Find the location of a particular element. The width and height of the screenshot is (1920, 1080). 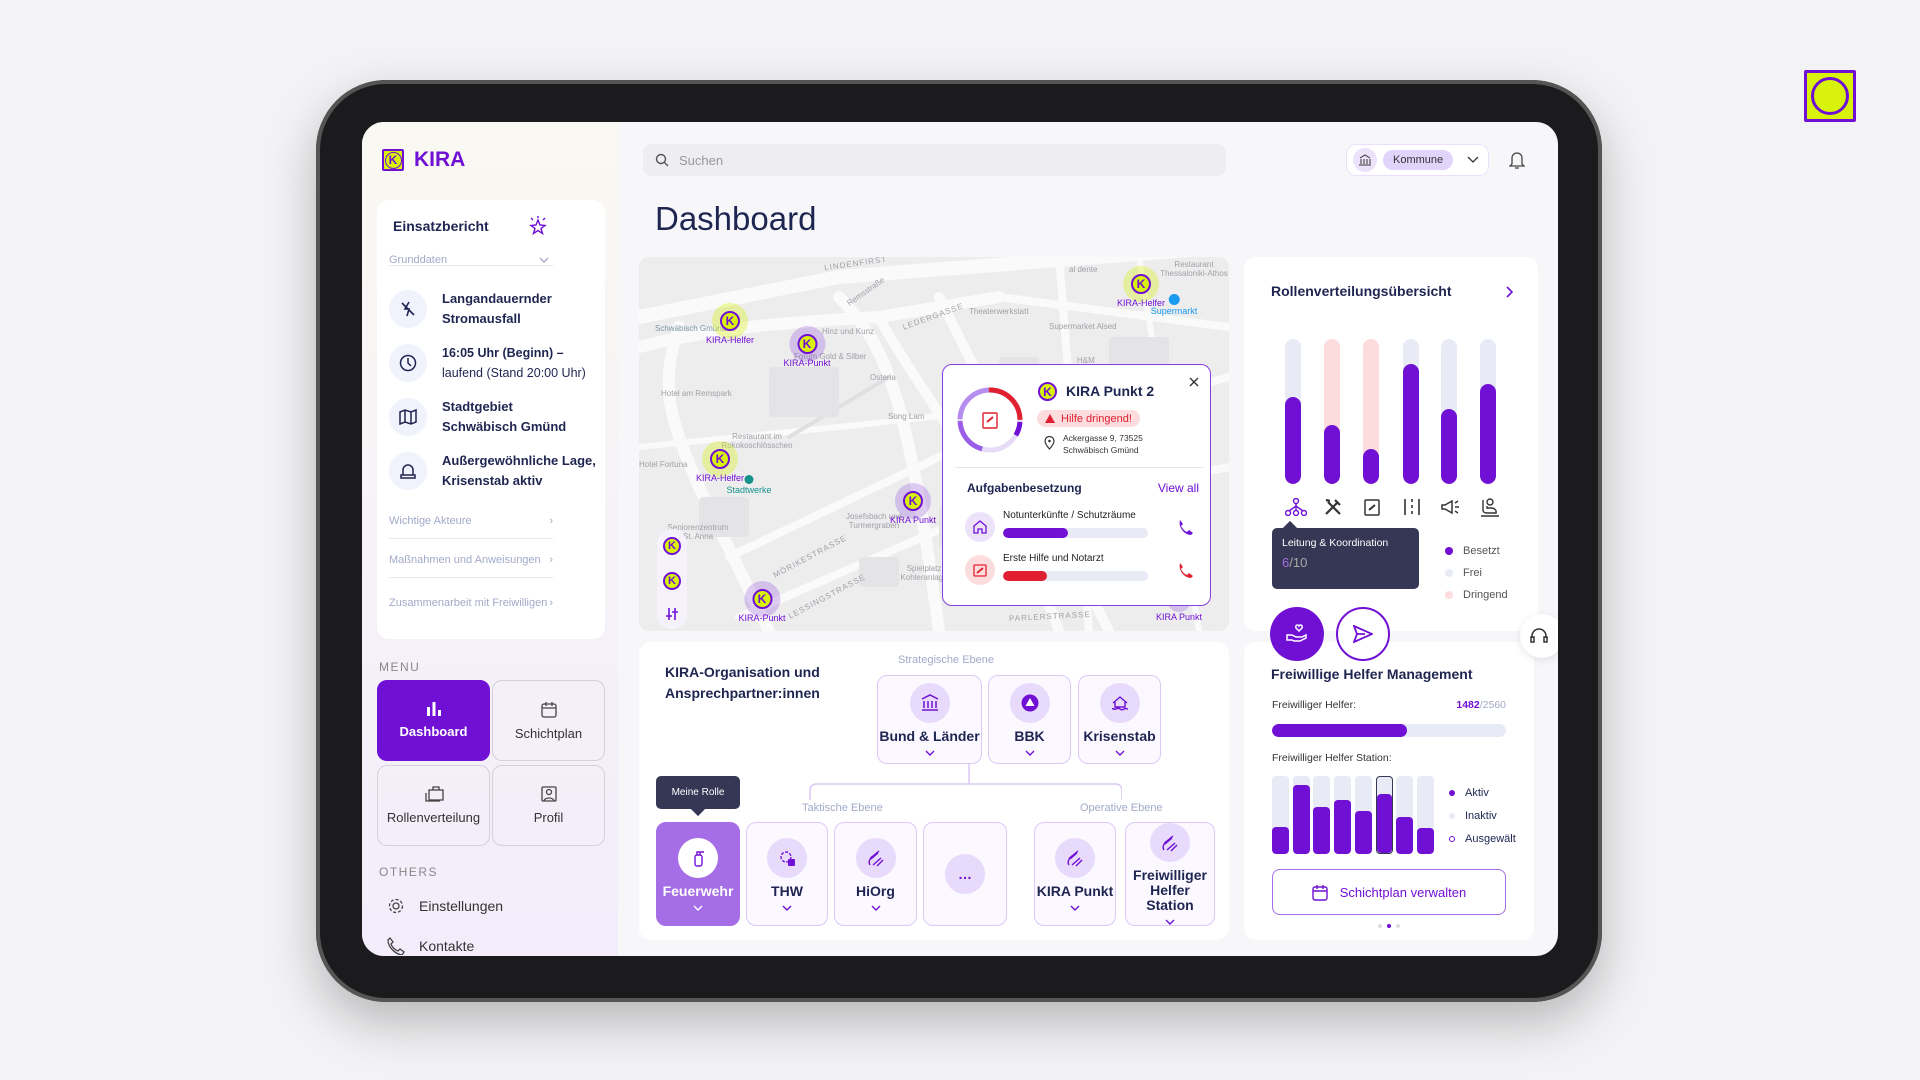

org-node-thw: THW is located at coordinates (787, 874).